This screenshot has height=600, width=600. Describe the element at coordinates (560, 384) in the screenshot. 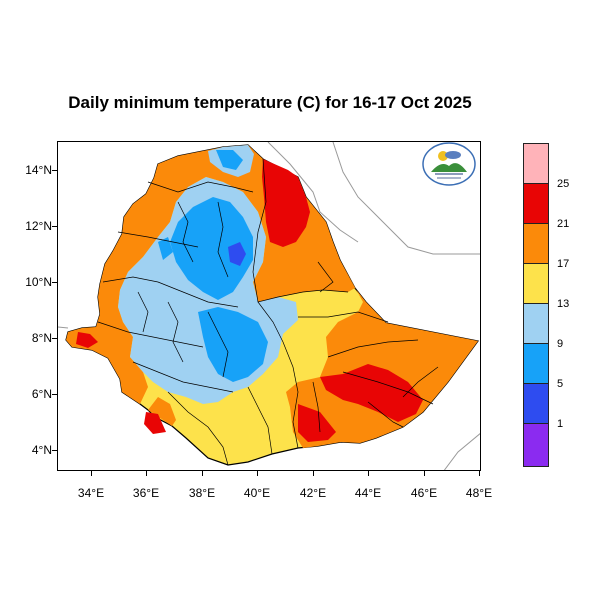

I see `colorbar-label: 5` at that location.